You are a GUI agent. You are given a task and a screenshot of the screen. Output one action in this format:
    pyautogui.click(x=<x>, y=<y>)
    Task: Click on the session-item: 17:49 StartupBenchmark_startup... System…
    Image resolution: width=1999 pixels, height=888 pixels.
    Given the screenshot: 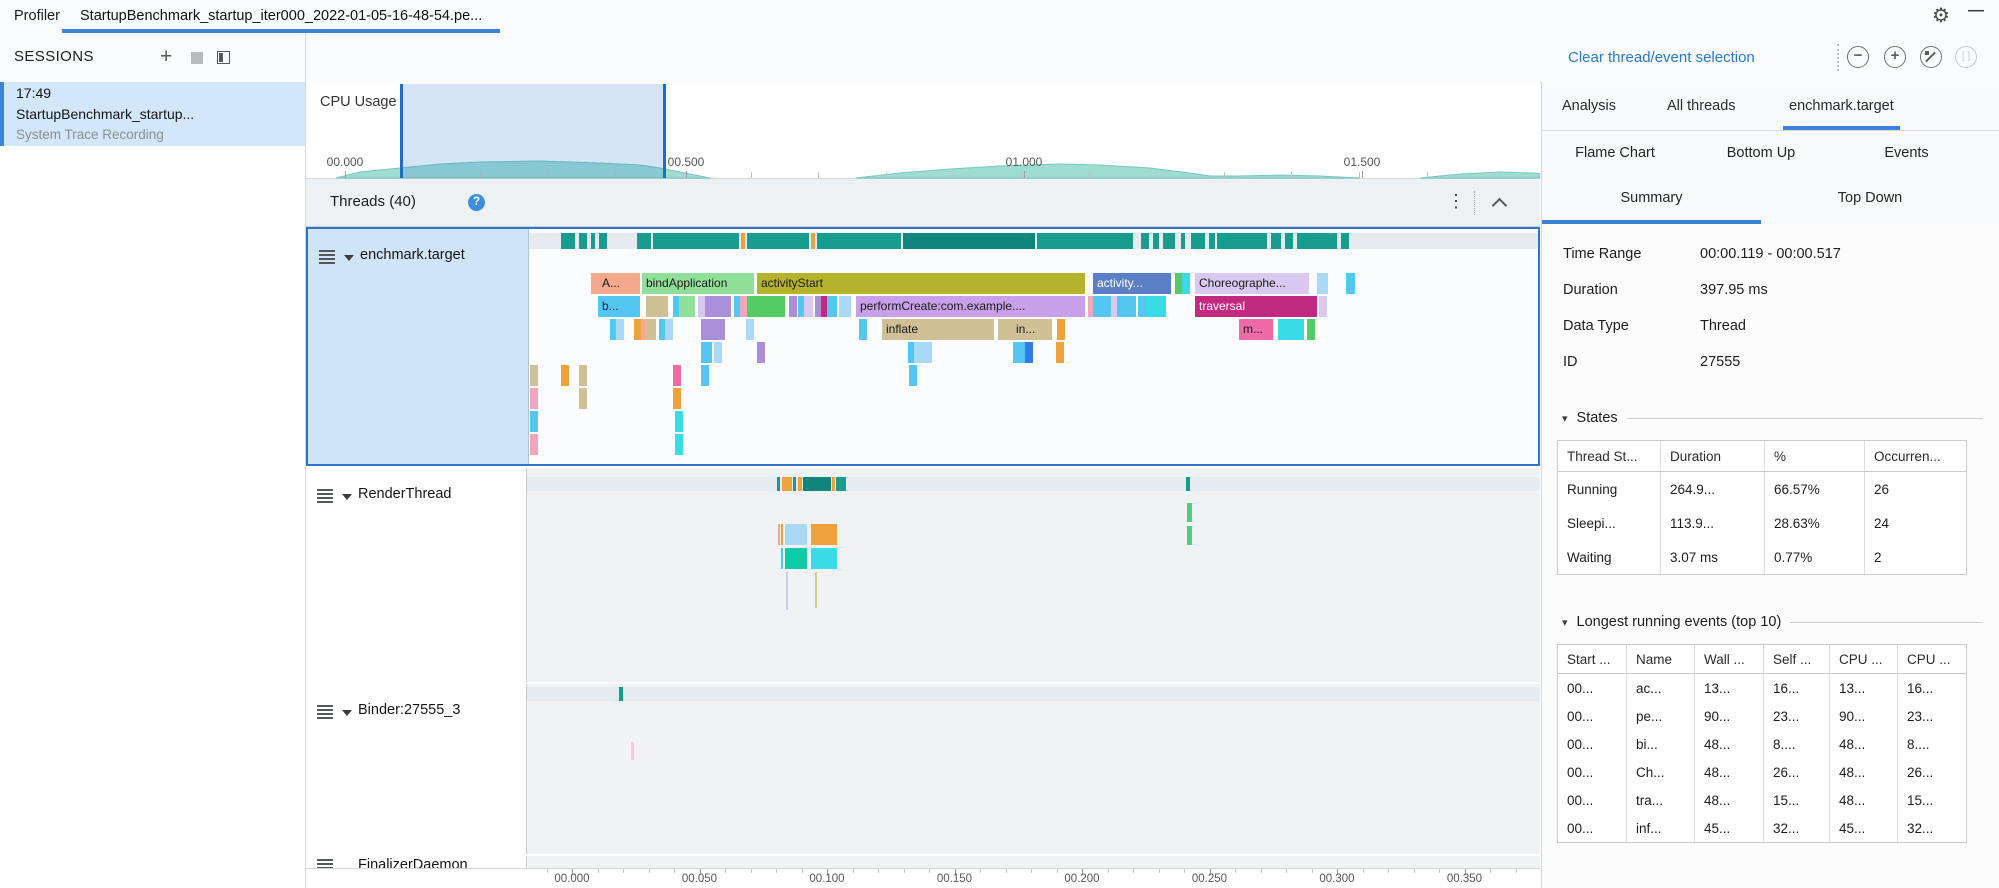 What is the action you would take?
    pyautogui.click(x=152, y=114)
    